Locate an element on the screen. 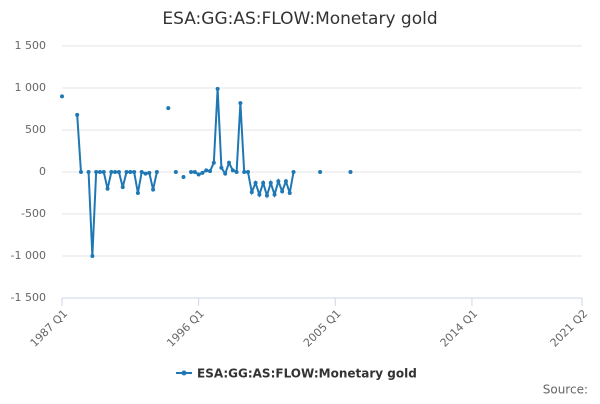  source: Source: is located at coordinates (565, 390).